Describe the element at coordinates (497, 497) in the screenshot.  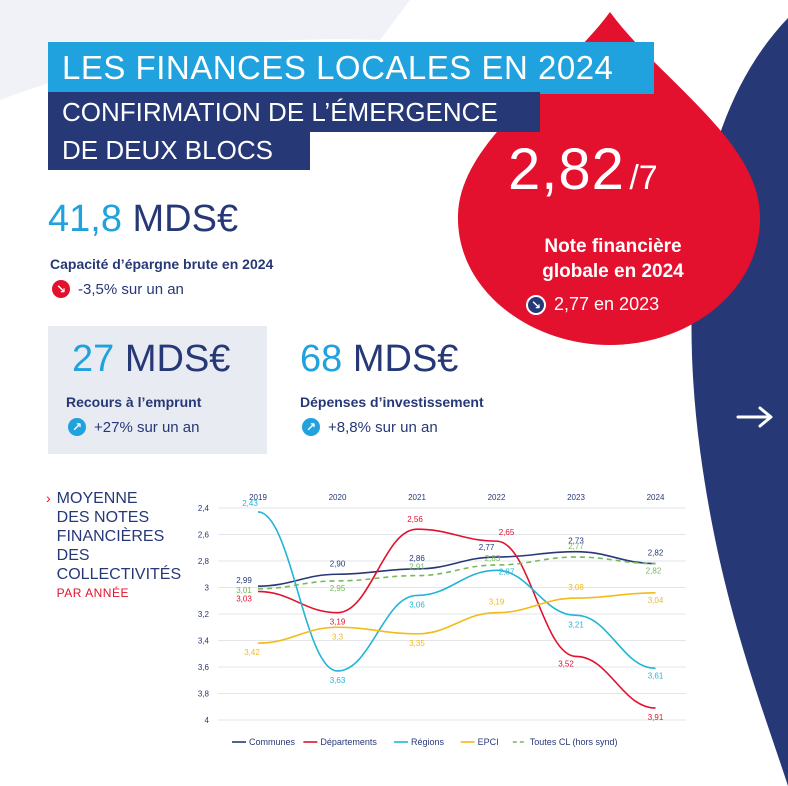
I see `x-tick-label: 2022` at that location.